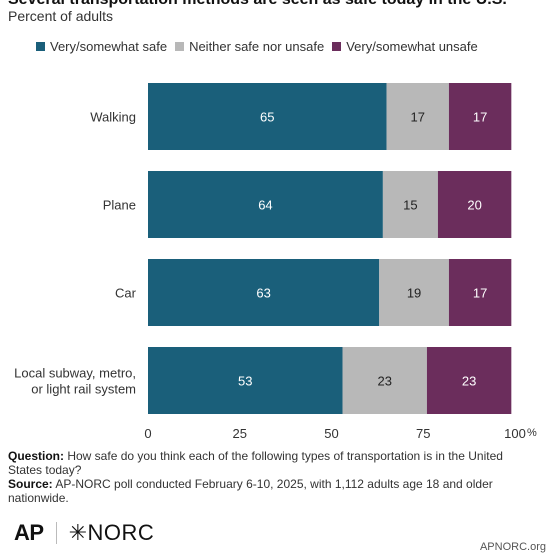 The height and width of the screenshot is (553, 550). I want to click on norc-logo: ✳NORC, so click(112, 533).